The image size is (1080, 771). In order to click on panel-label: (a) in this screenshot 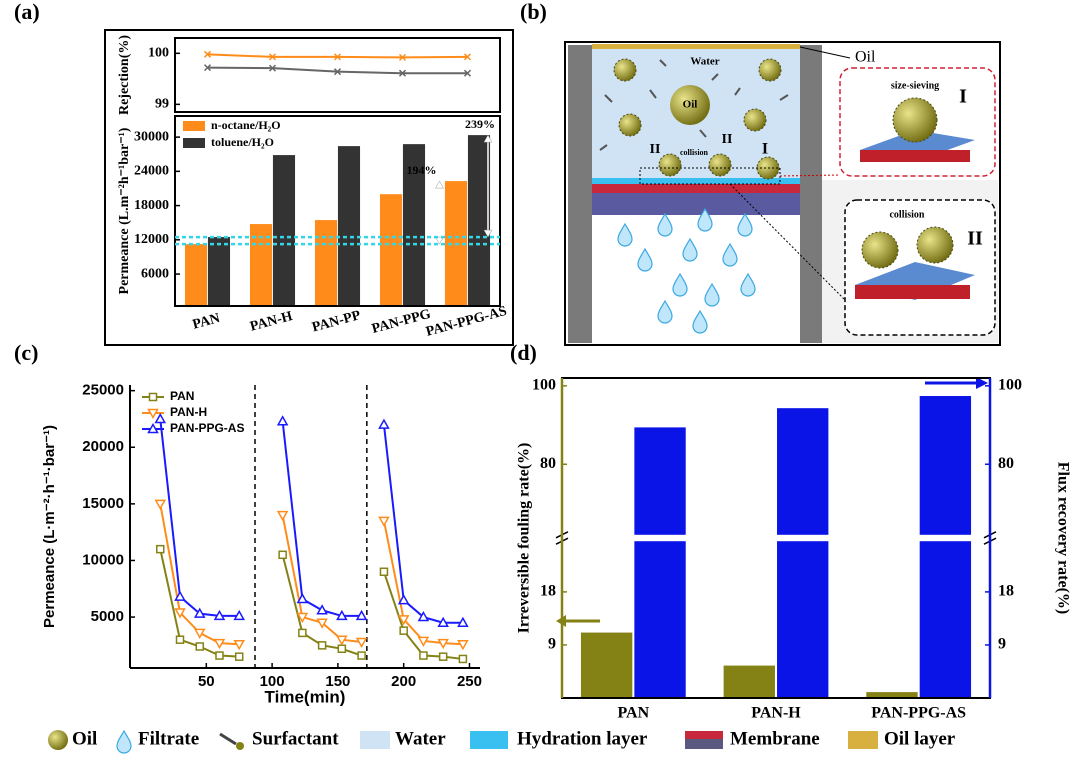, I will do `click(27, 12)`.